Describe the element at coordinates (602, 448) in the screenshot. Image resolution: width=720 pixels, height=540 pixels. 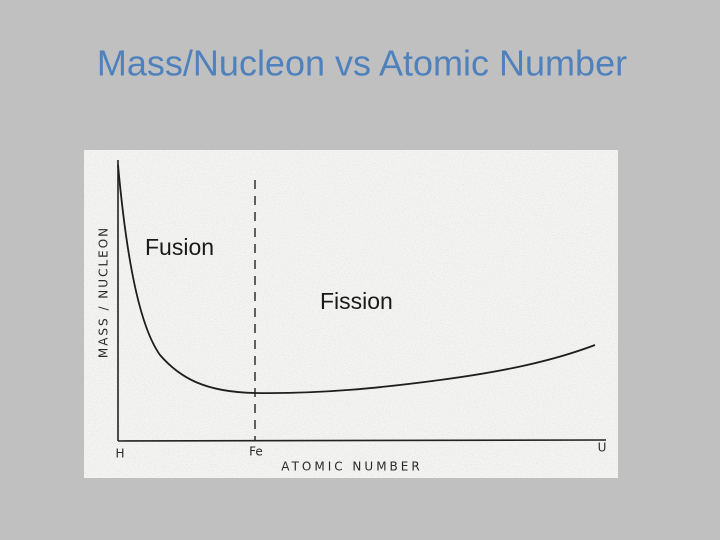
I see `x-label: U` at that location.